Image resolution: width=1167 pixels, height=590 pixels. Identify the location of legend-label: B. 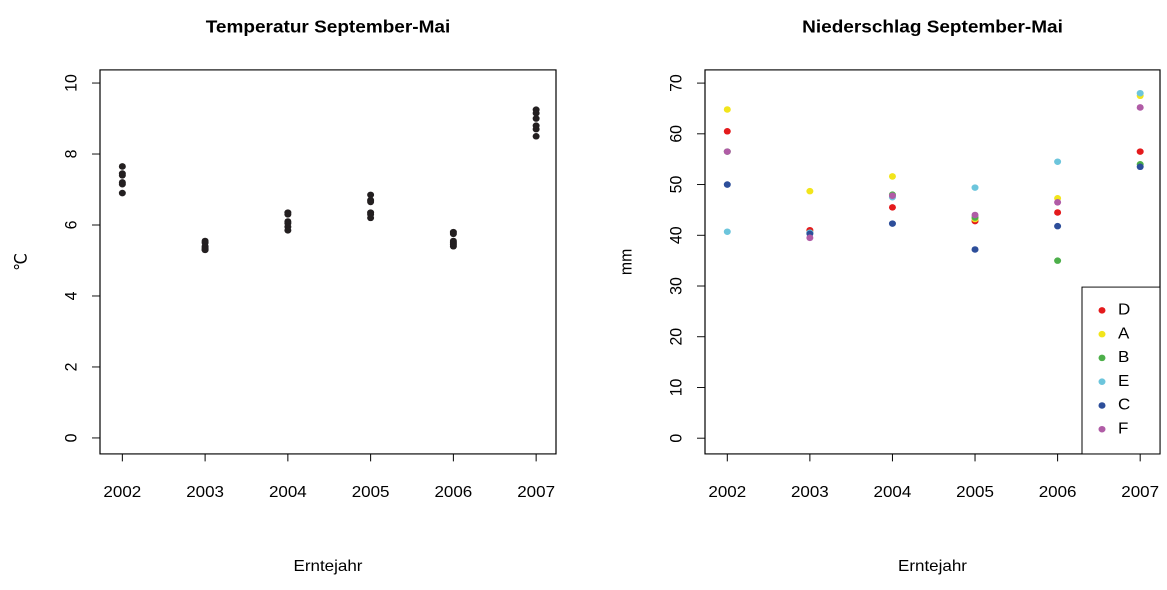
(1123, 357).